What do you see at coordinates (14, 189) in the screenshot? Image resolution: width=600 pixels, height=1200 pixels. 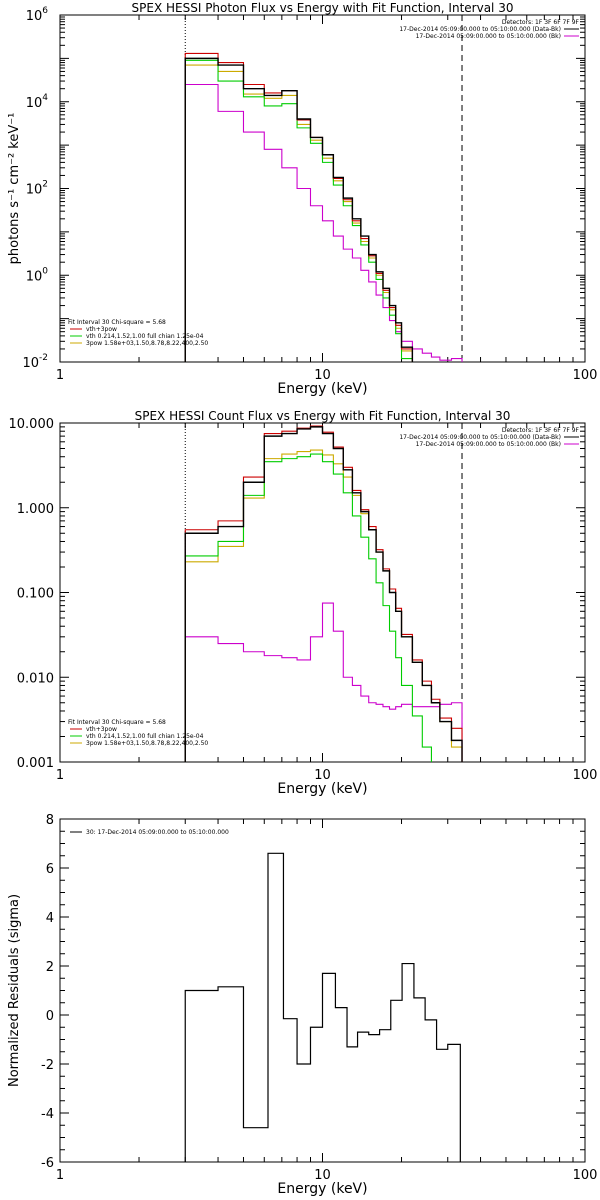 I see `y-axis-label: photons s⁻¹ cm⁻² keV⁻¹` at bounding box center [14, 189].